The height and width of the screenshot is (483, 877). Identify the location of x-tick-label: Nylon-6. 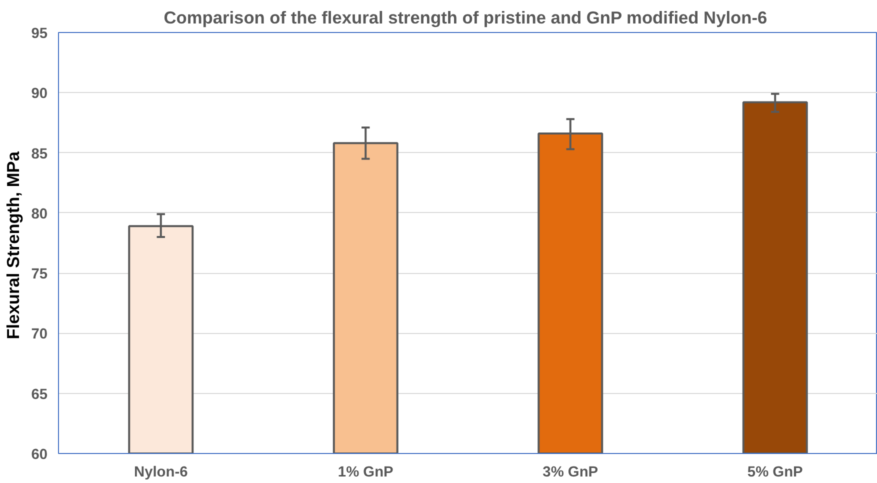
(161, 472).